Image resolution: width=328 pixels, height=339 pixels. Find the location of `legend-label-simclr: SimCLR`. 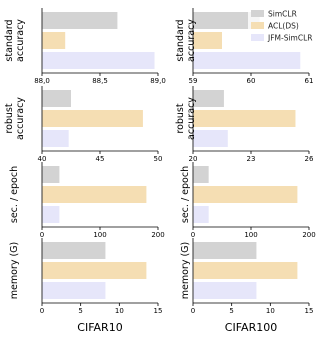

legend-label-simclr: SimCLR is located at coordinates (282, 14).